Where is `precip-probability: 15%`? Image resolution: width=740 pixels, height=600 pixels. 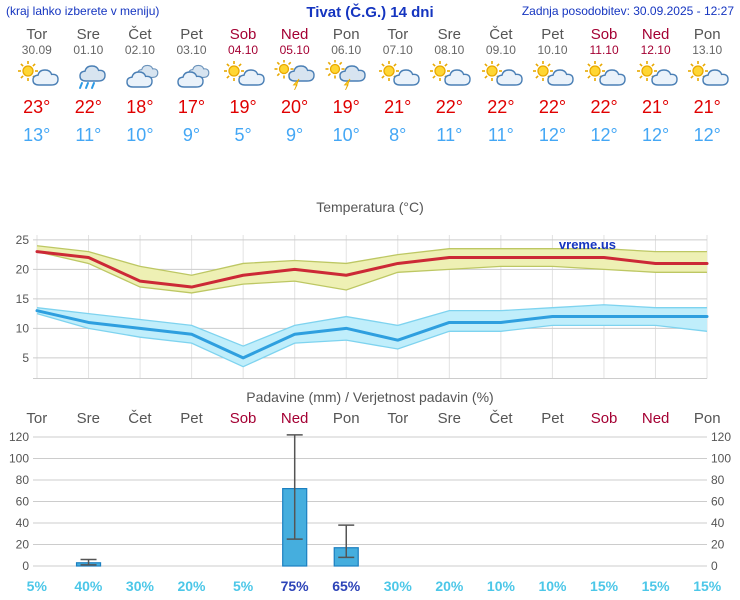 precip-probability: 15% is located at coordinates (707, 586).